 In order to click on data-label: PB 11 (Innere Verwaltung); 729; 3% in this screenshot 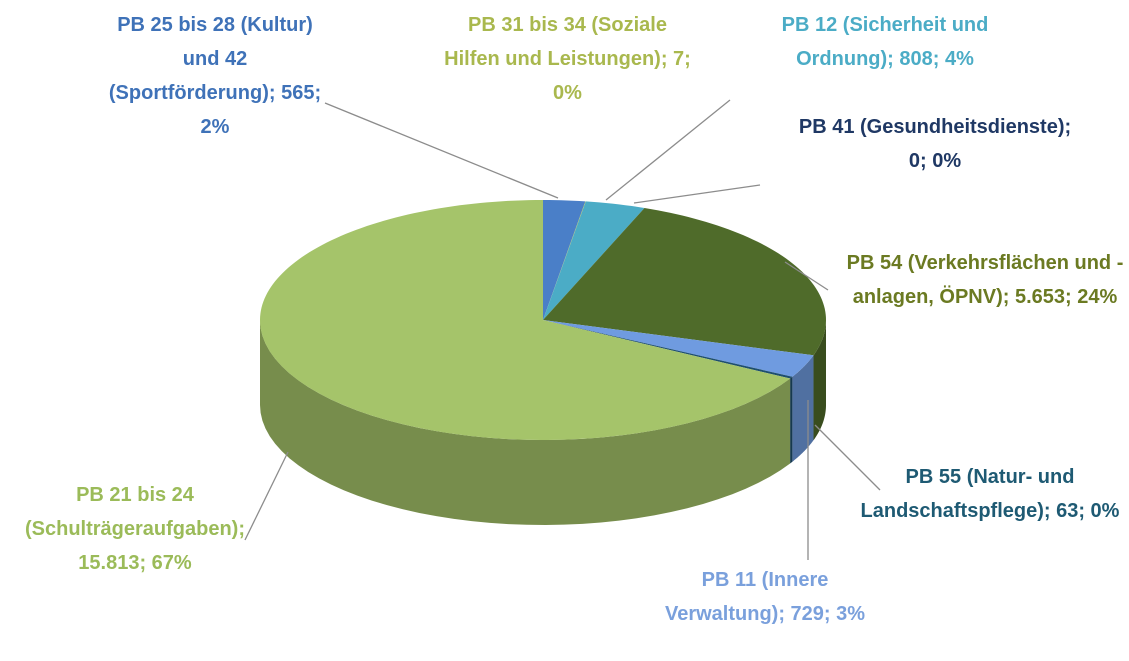, I will do `click(765, 597)`.